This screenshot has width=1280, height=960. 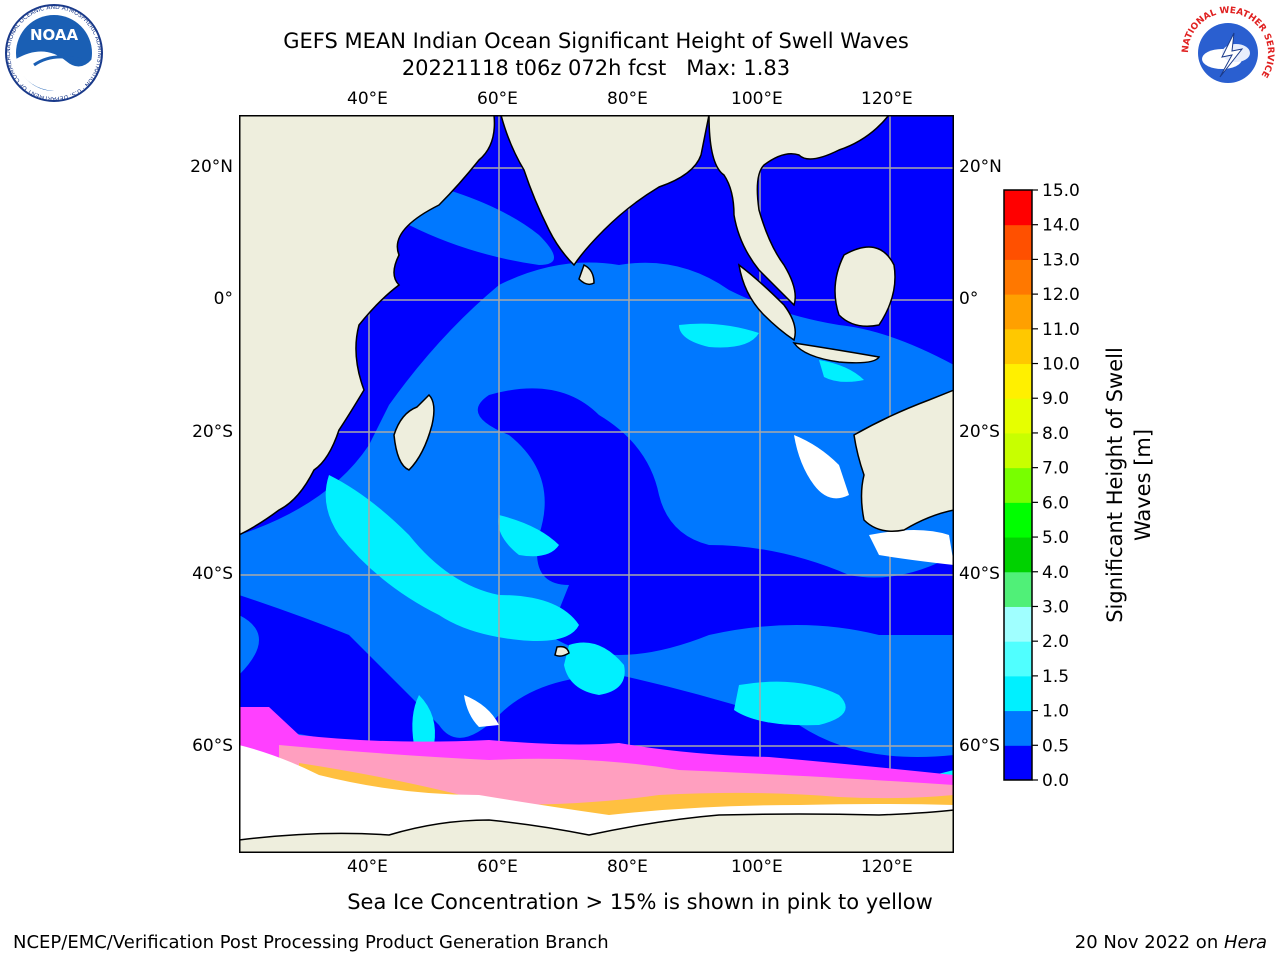 I want to click on colorbar-border, so click(x=1018, y=485).